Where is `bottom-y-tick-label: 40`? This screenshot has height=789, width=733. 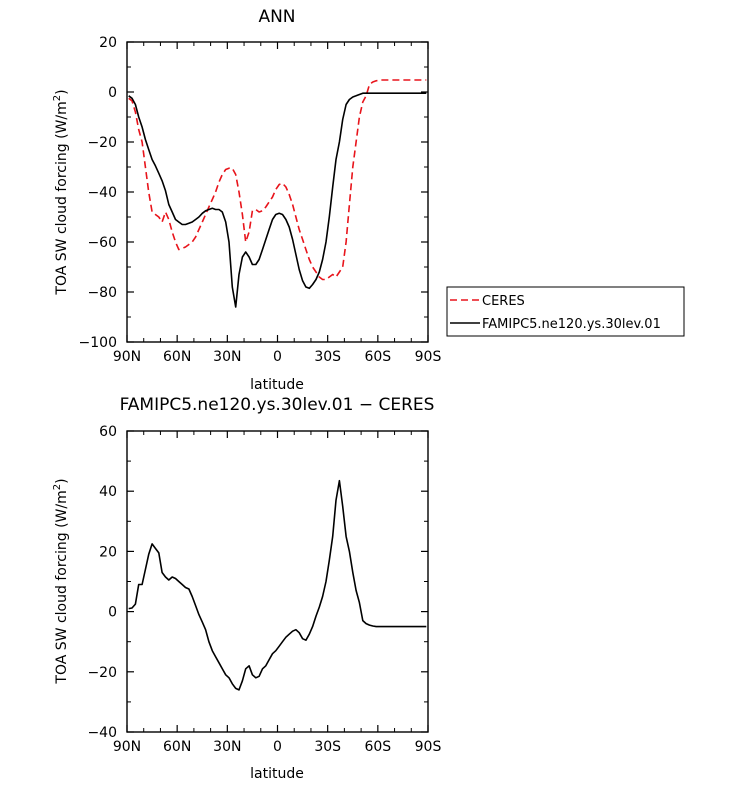 bottom-y-tick-label: 40 is located at coordinates (108, 492).